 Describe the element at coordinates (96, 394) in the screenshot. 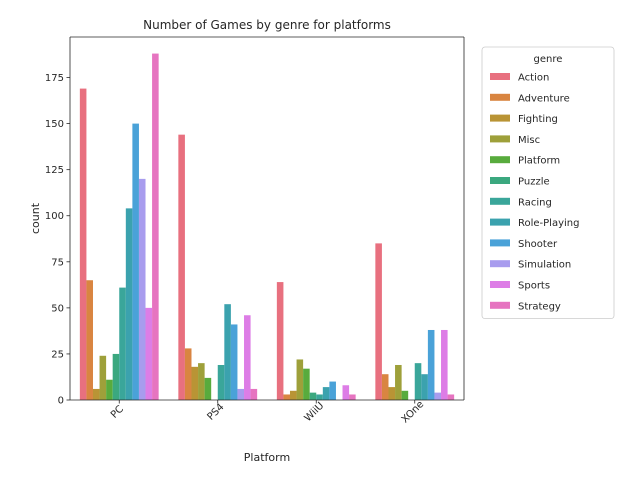

I see `bar-fighting-pc` at that location.